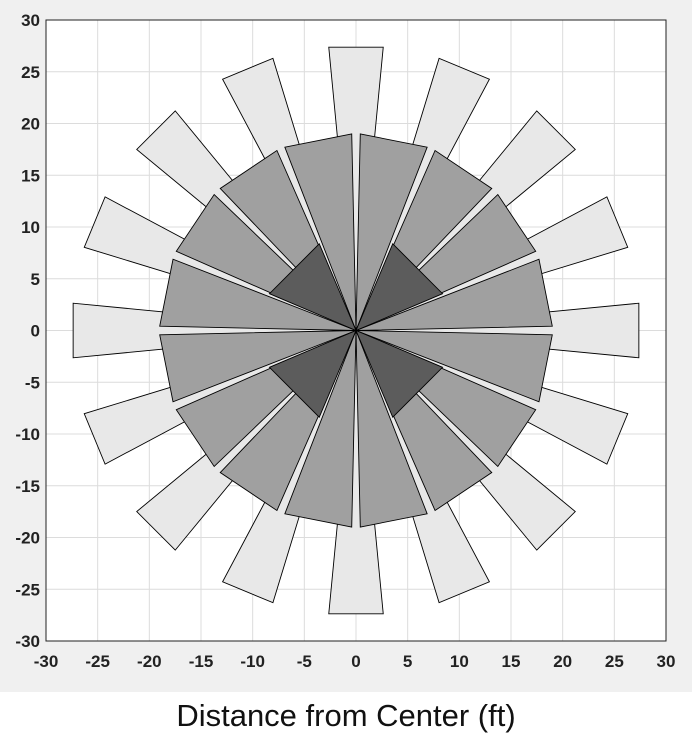  I want to click on y-tick-label: -10, so click(27, 434).